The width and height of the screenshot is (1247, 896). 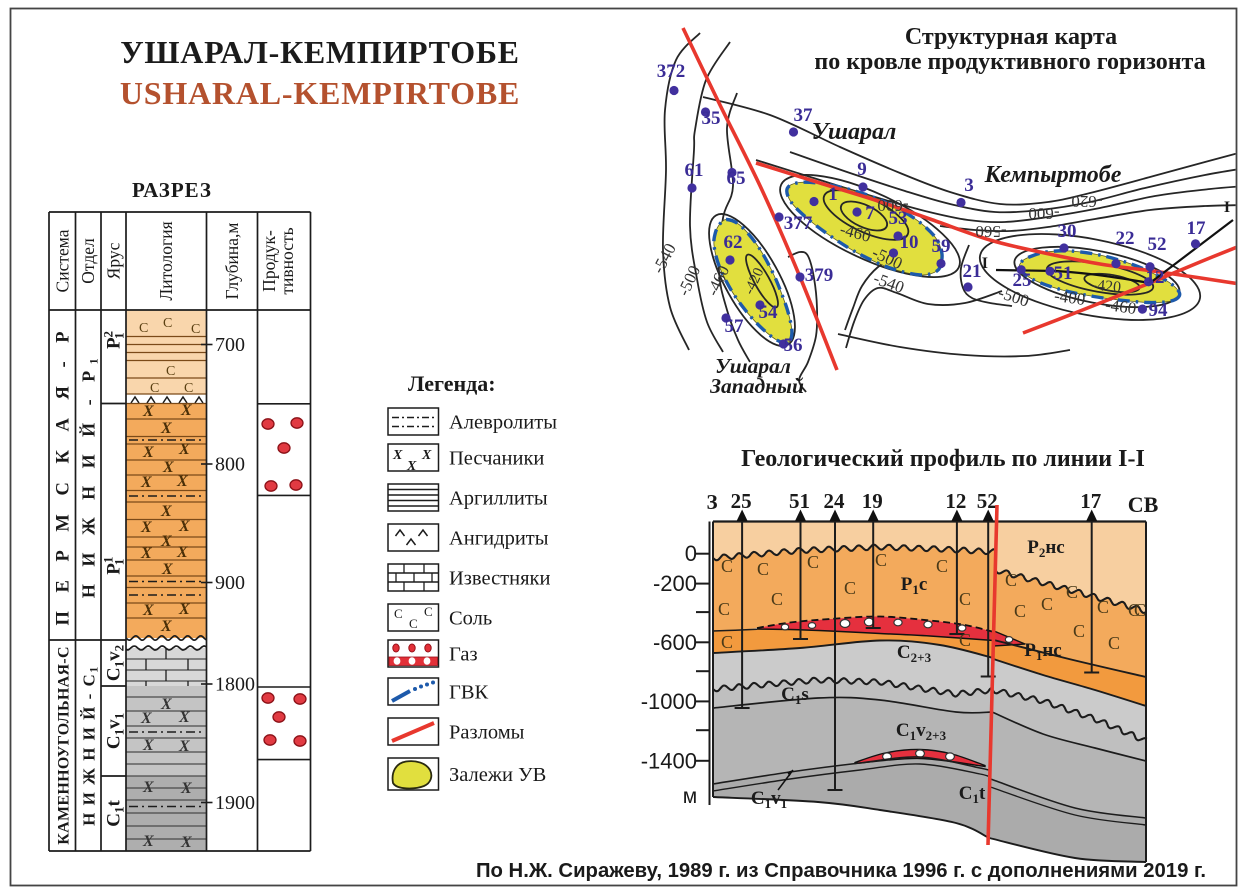 What do you see at coordinates (503, 423) in the screenshot?
I see `svg-text: Алевролиты` at bounding box center [503, 423].